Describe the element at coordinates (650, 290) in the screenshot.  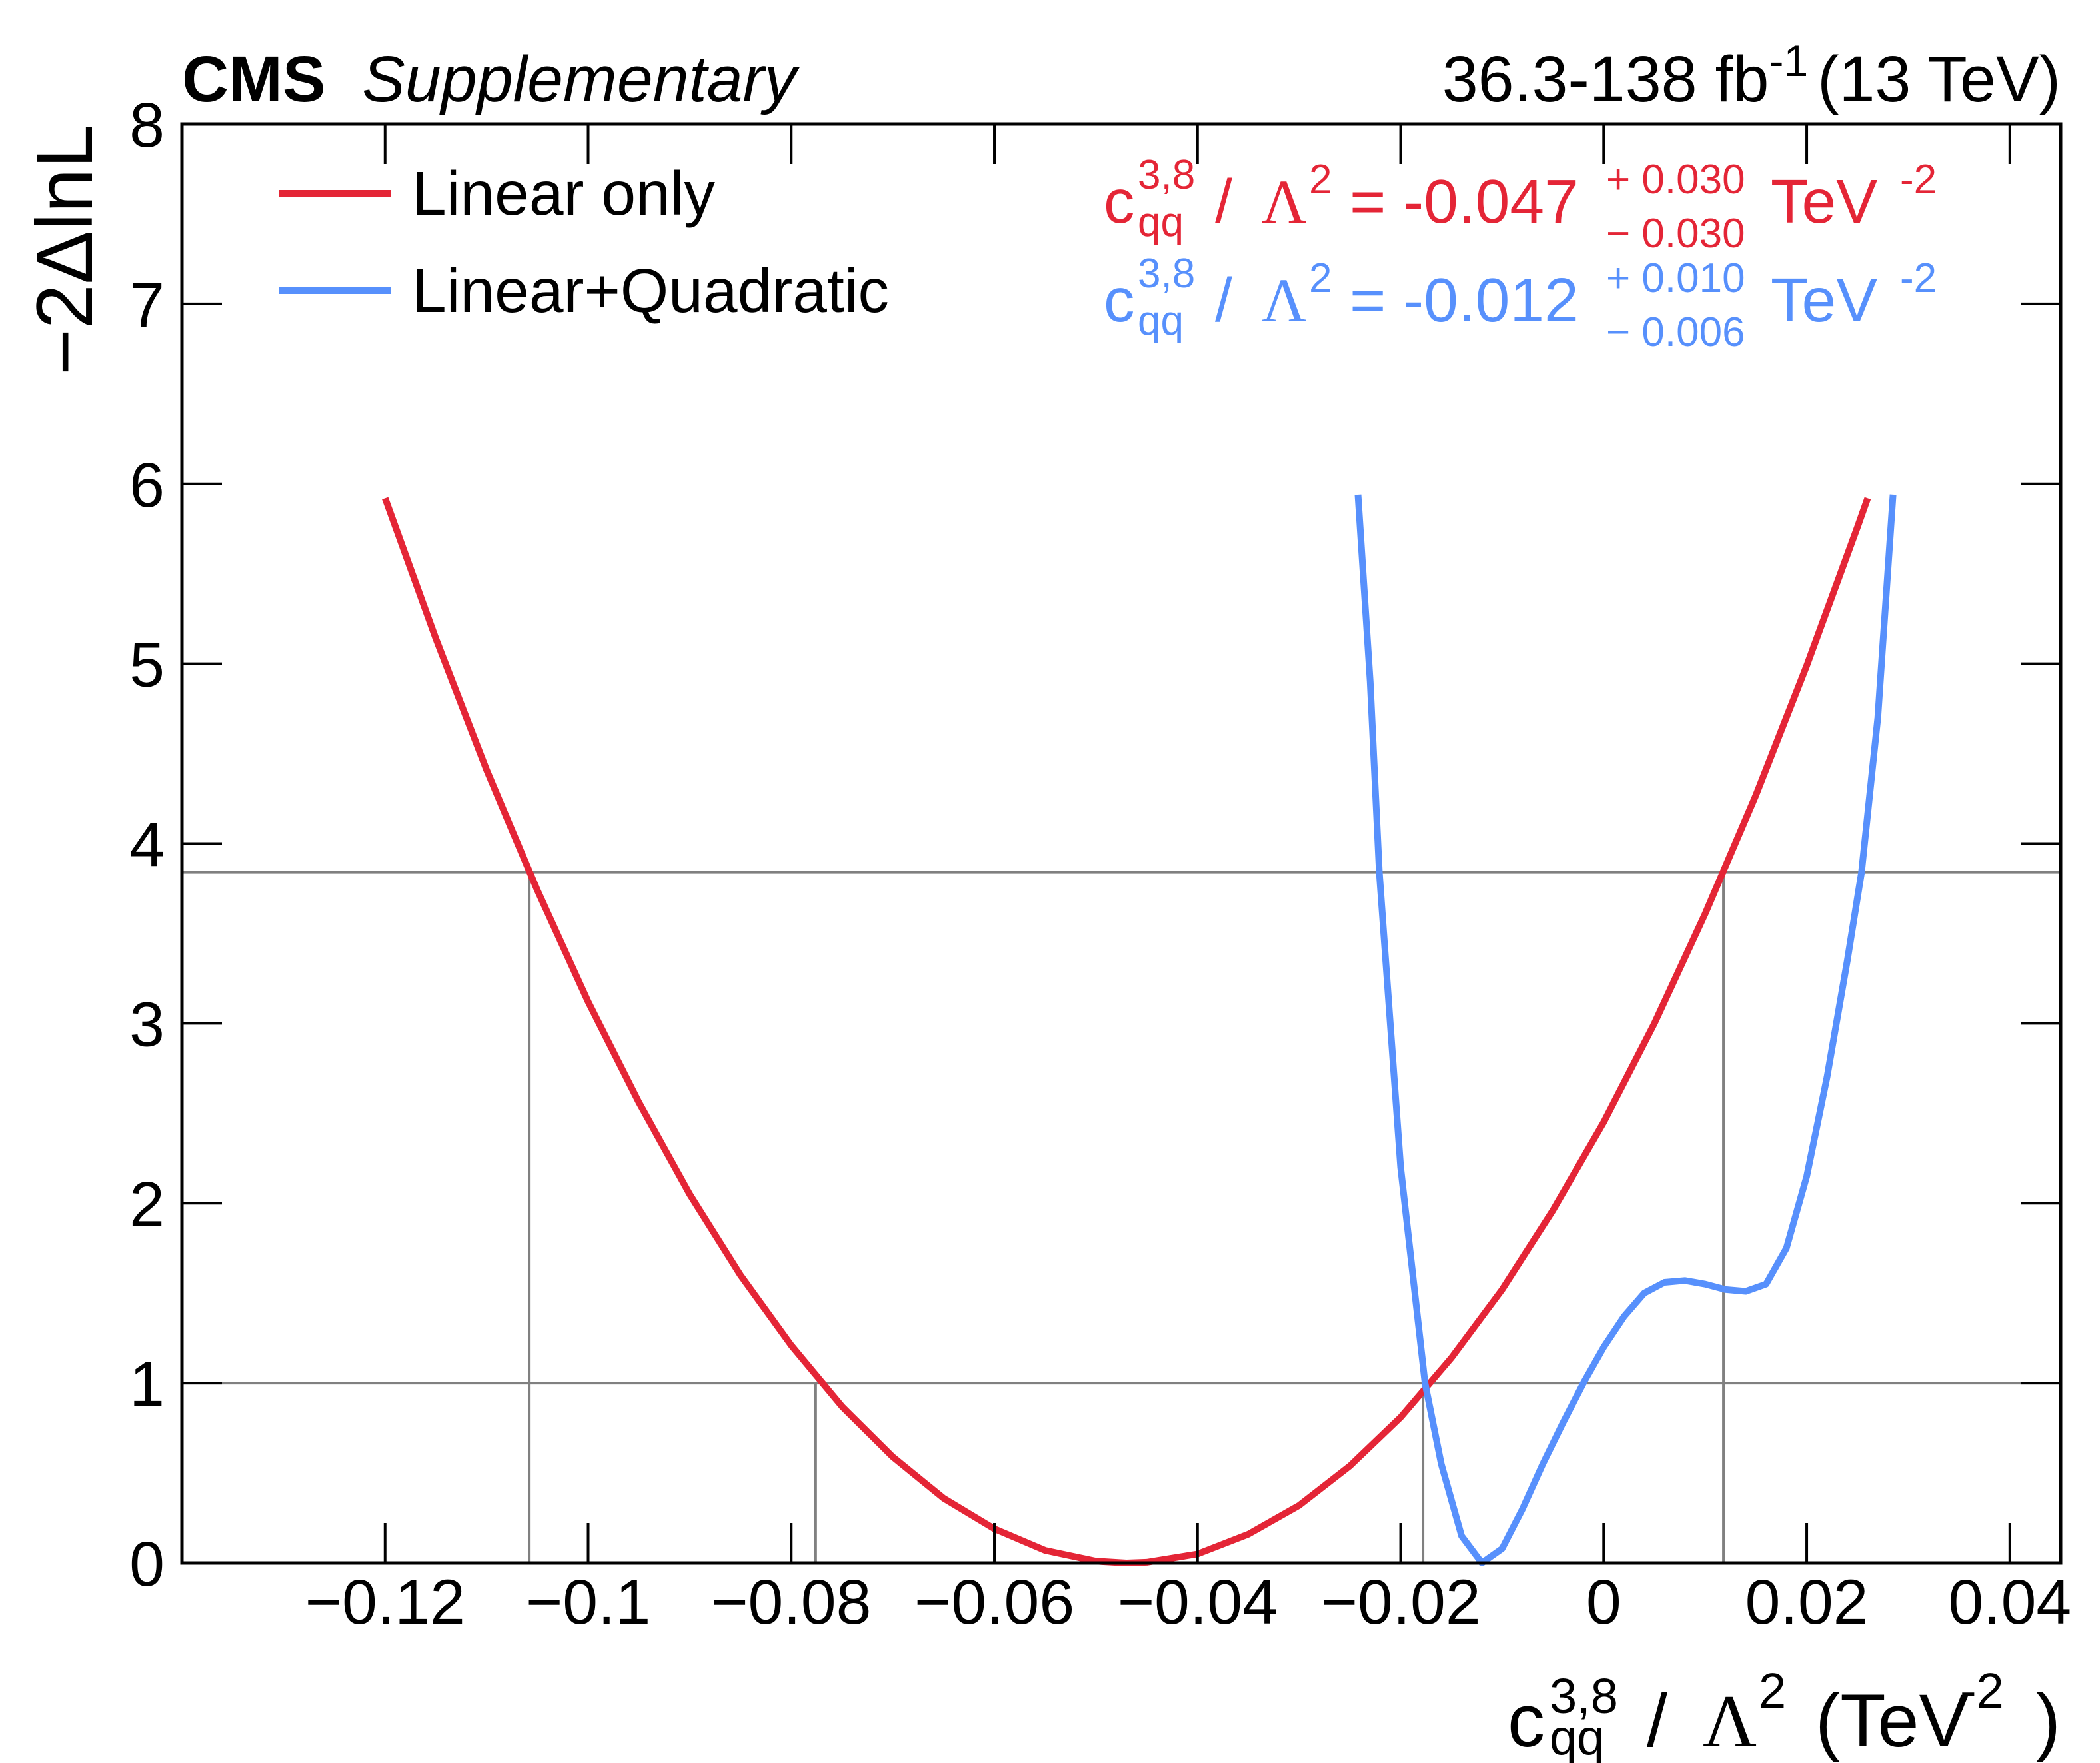
I see `legend-label: Linear+Quadratic` at that location.